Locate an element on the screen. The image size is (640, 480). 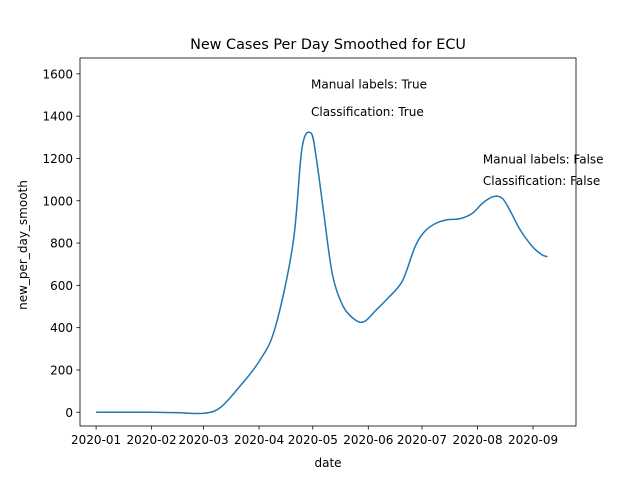
x-tick-label: 2020-02 is located at coordinates (152, 440).